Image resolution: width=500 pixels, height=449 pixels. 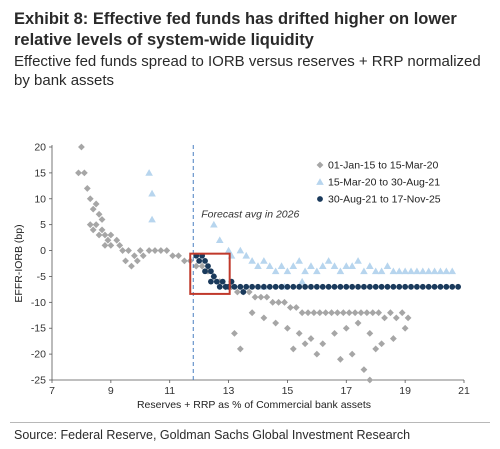 What do you see at coordinates (111, 391) in the screenshot?
I see `x-tick-label: 9` at bounding box center [111, 391].